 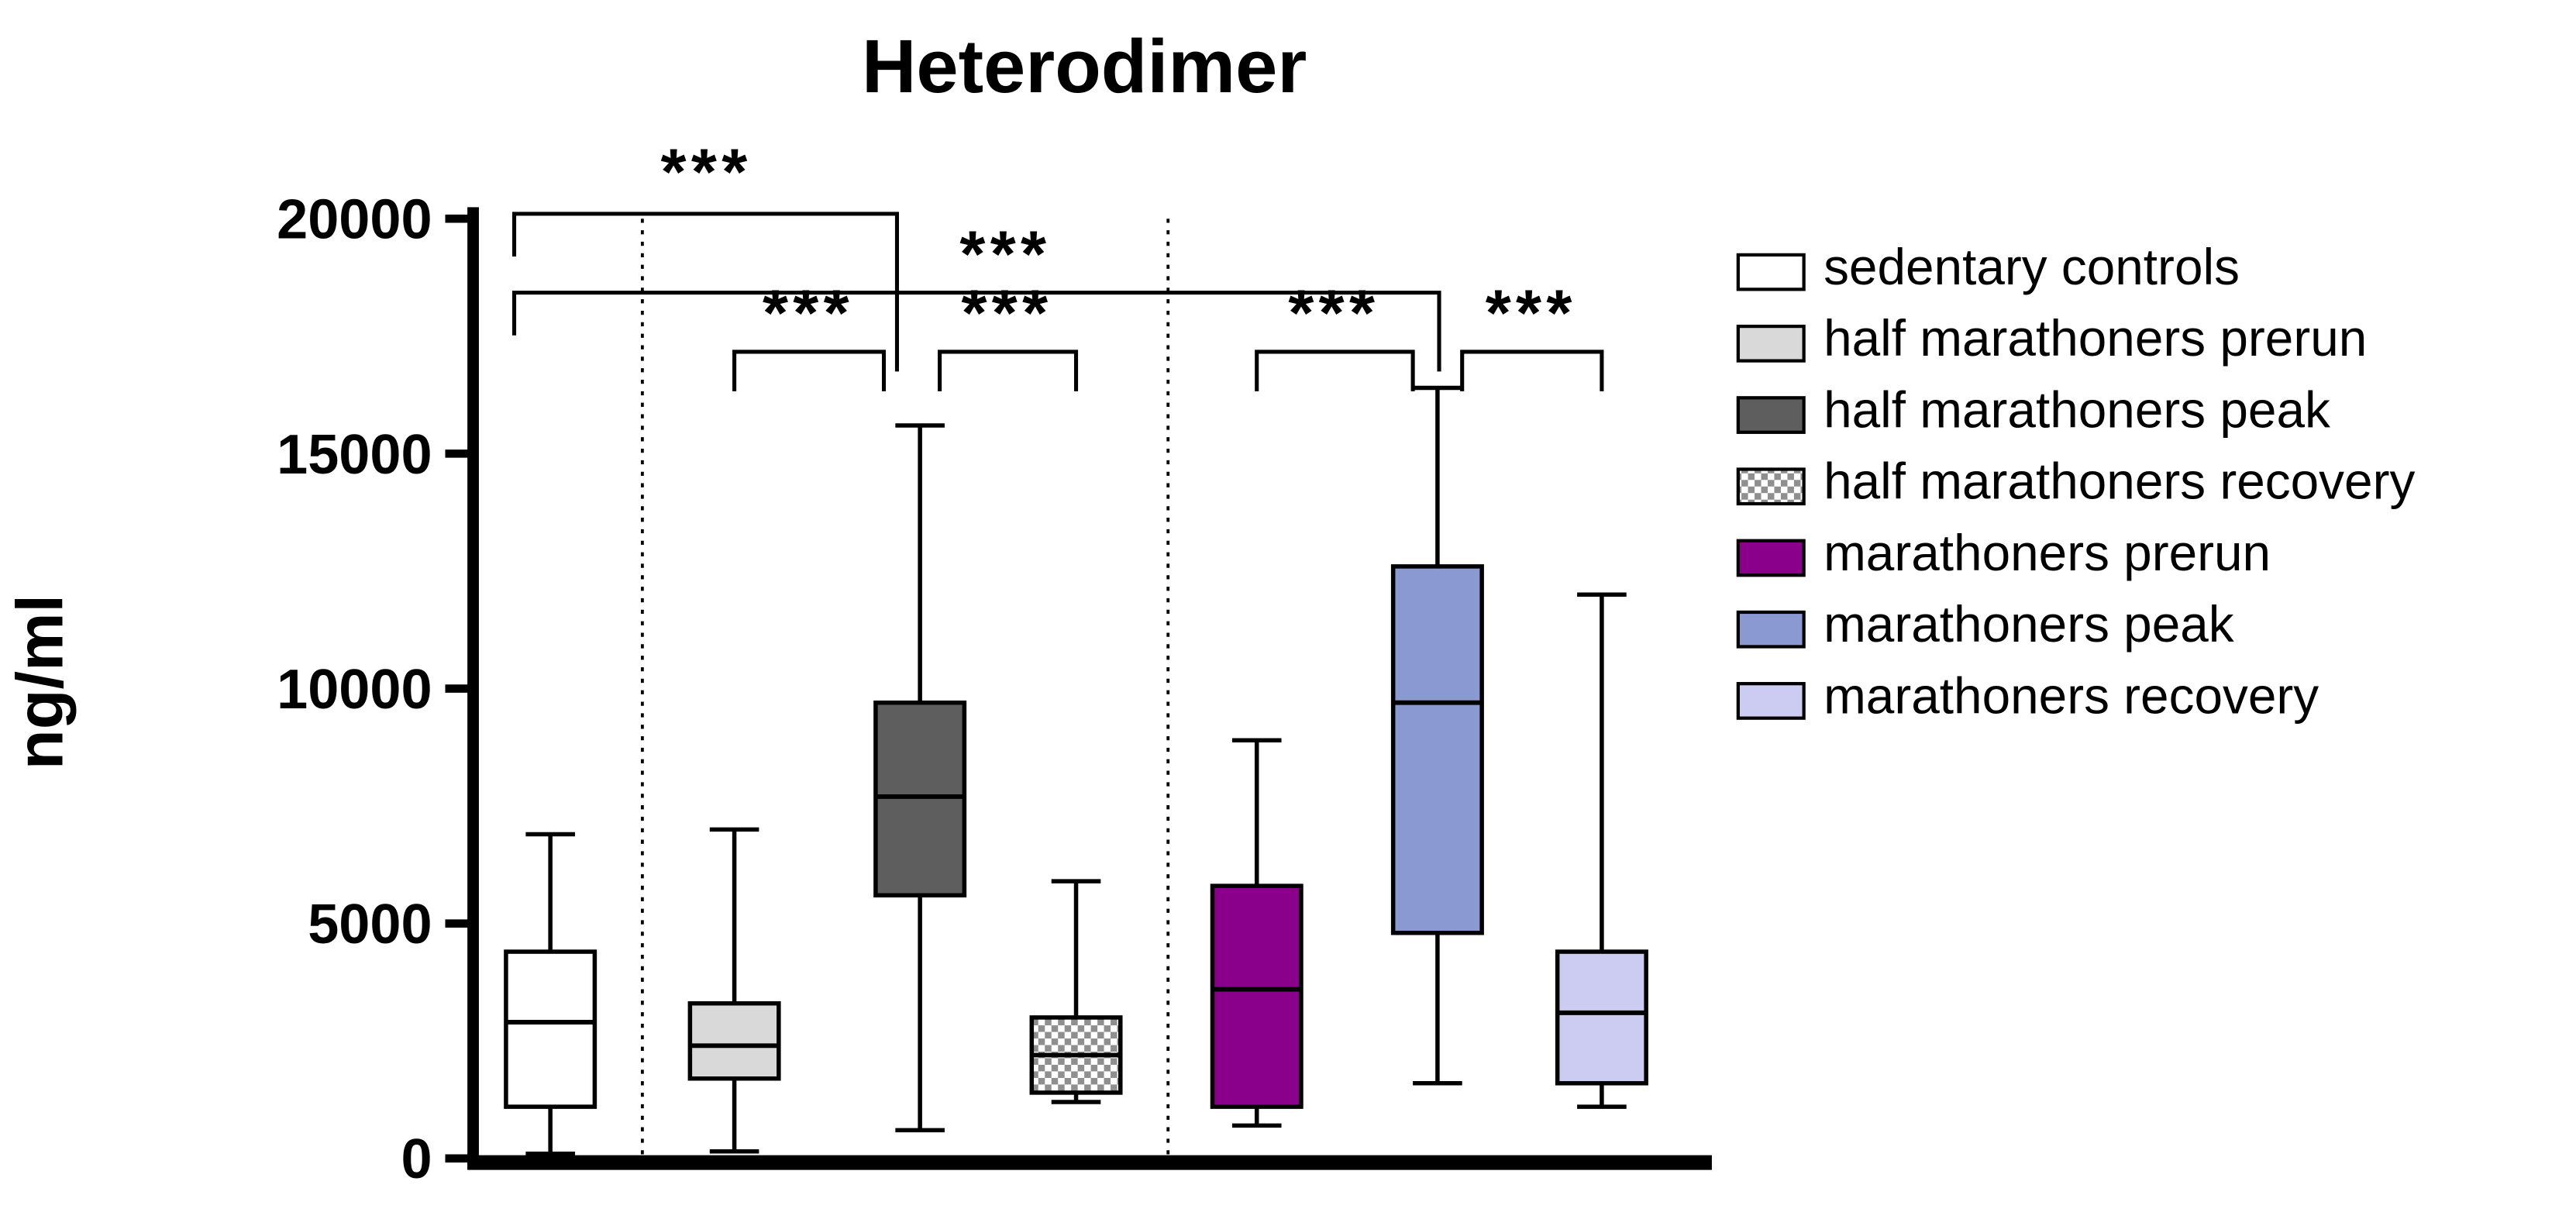 I want to click on y-tick-label: 5000, so click(x=370, y=925).